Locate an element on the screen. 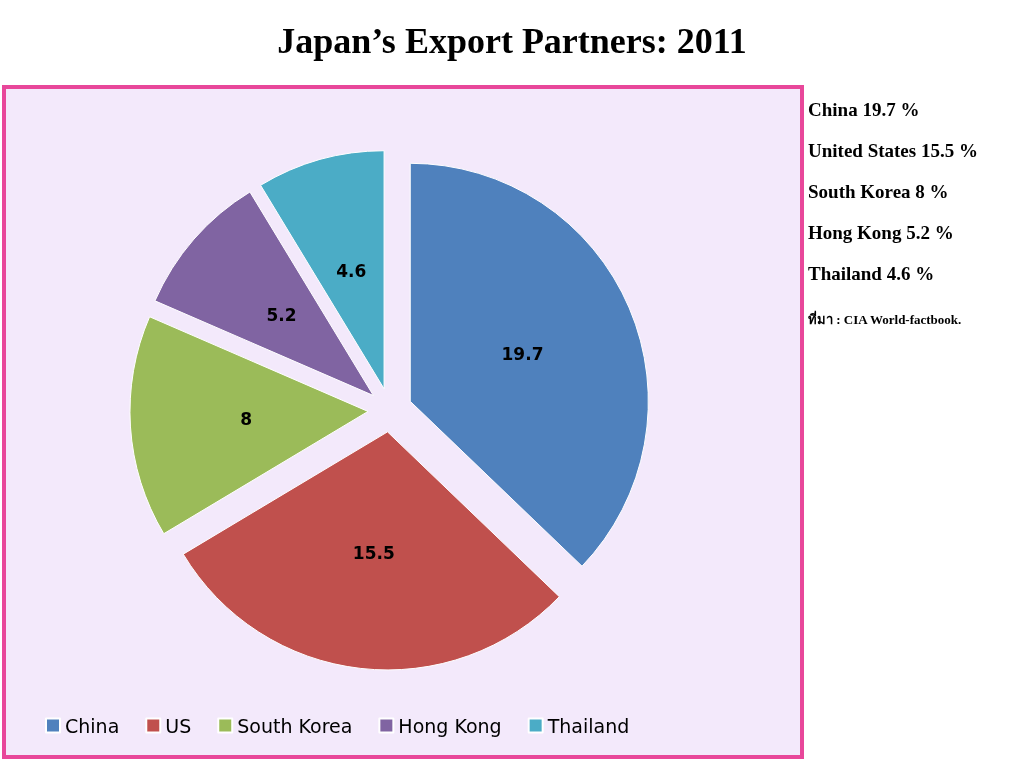 The image size is (1024, 768). text: ที่มา : CIA World-factbook. is located at coordinates (885, 318).